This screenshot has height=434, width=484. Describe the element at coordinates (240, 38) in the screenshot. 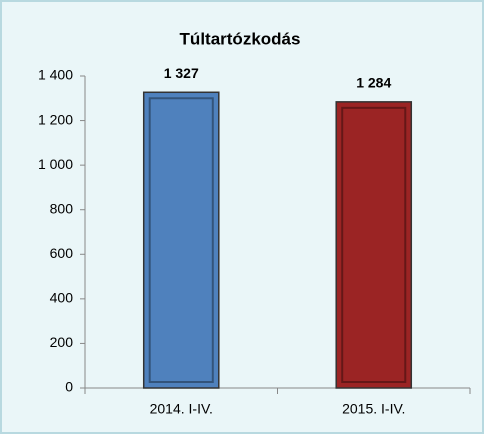

I see `chart-title: Túltartózkodás` at that location.